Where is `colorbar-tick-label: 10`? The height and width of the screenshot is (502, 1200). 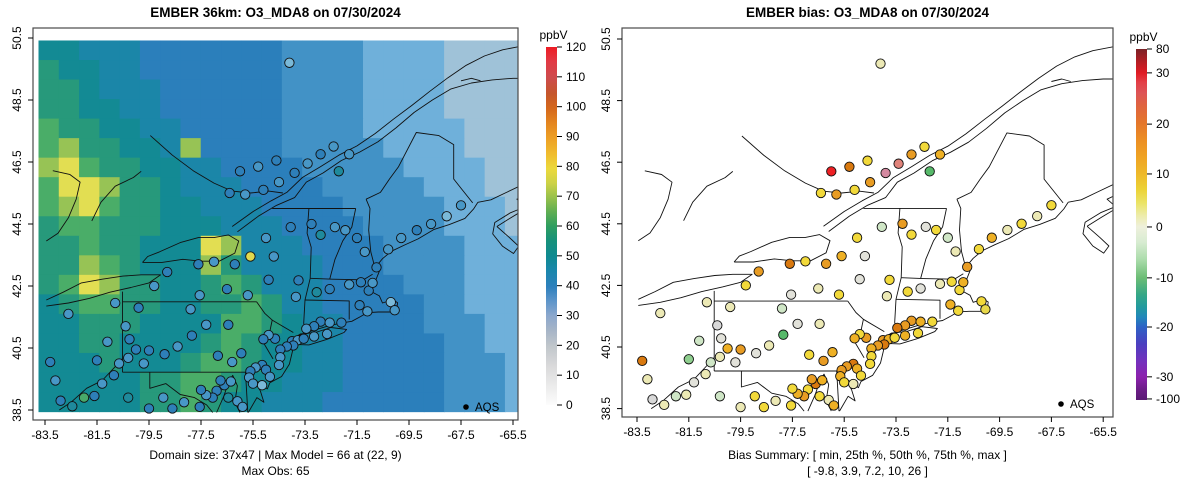
colorbar-tick-label: 10 is located at coordinates (1163, 174).